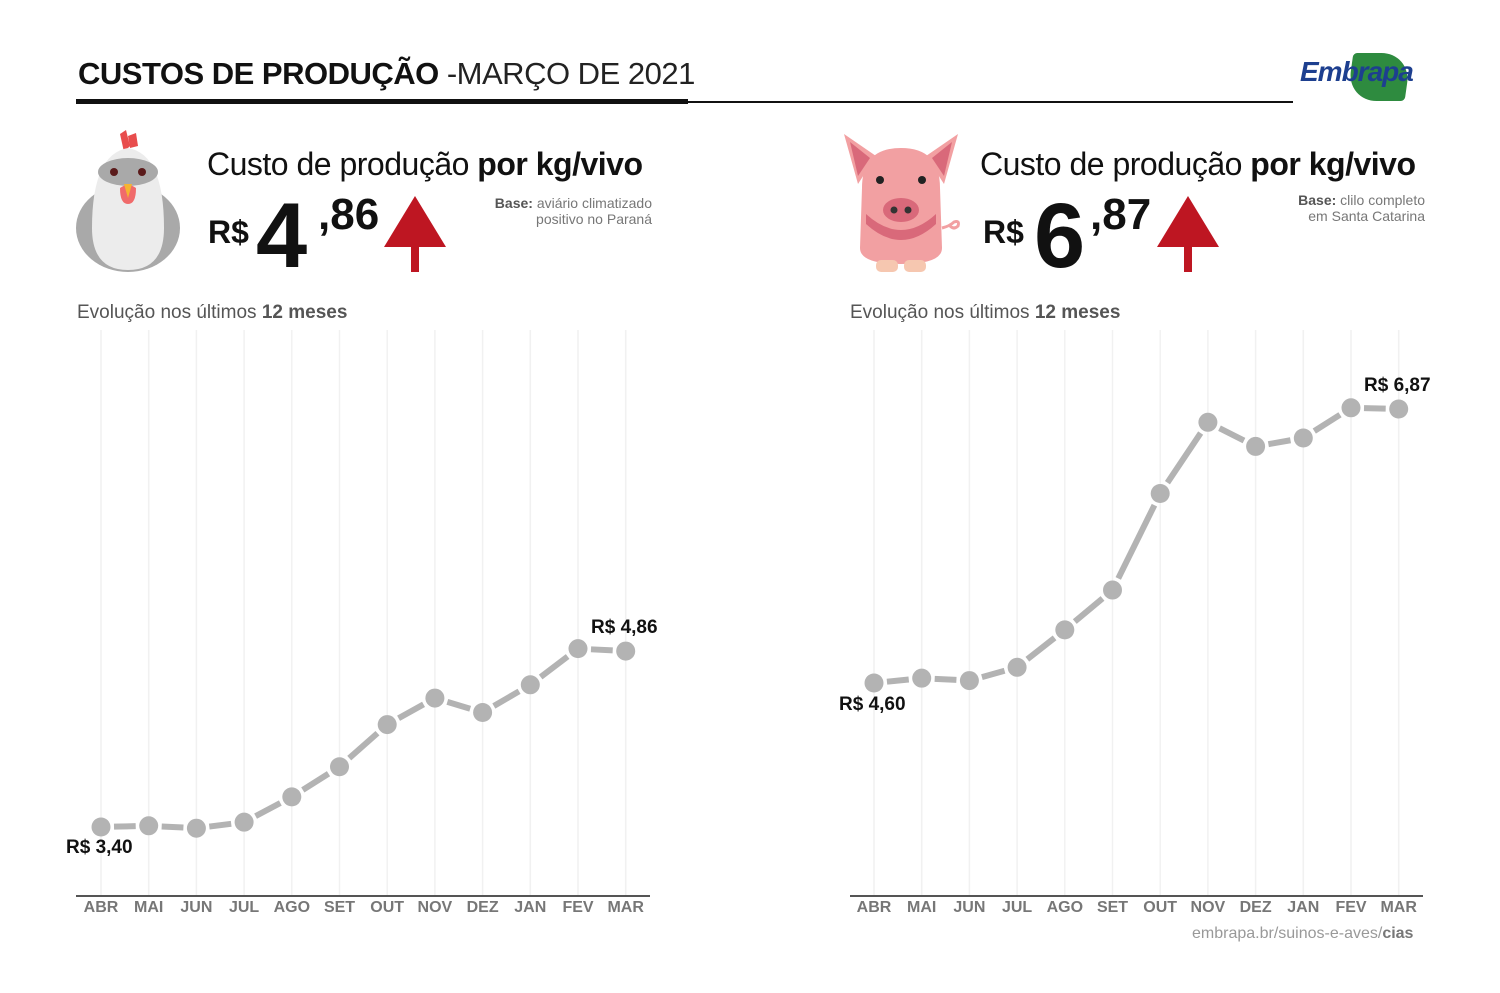 The image size is (1500, 993). I want to click on chicken-headline: Custo de produção por kg/vivo, so click(425, 164).